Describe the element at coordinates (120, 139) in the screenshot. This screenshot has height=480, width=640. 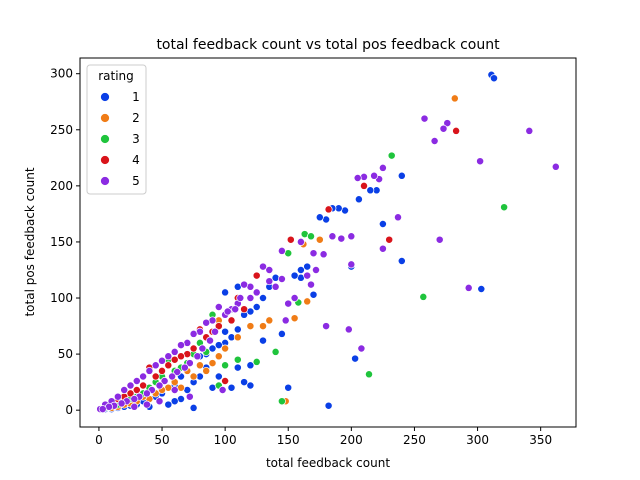
I see `legend-items: 1 2 3 4 5` at that location.